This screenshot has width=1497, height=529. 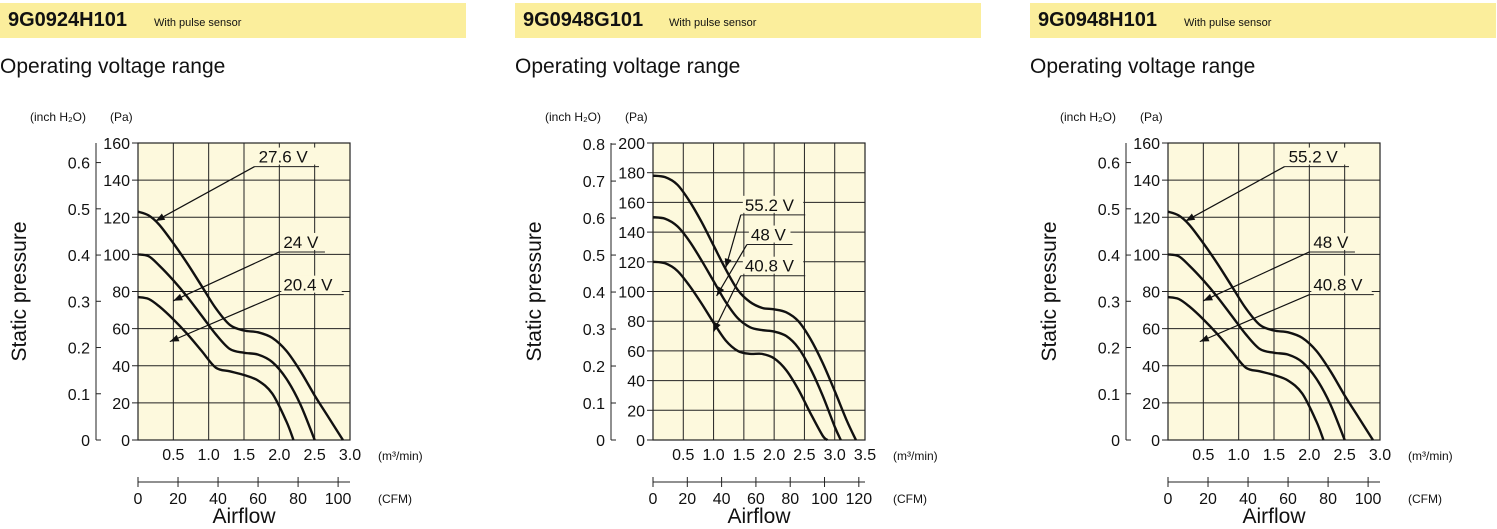 What do you see at coordinates (600, 441) in the screenshot?
I see `y-tick-label-inch: 0` at bounding box center [600, 441].